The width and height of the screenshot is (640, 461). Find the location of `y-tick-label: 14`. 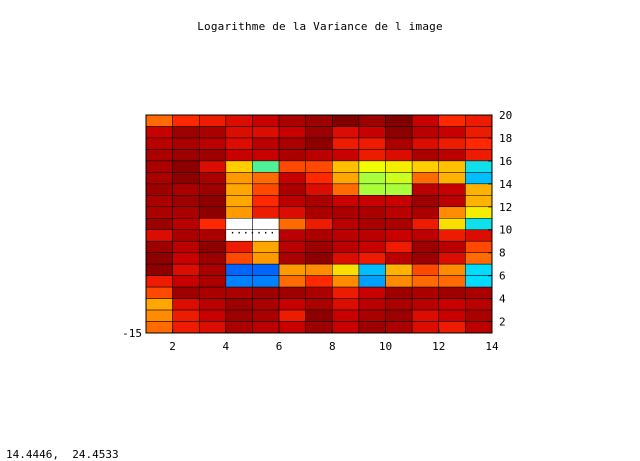

y-tick-label: 14 is located at coordinates (506, 184).